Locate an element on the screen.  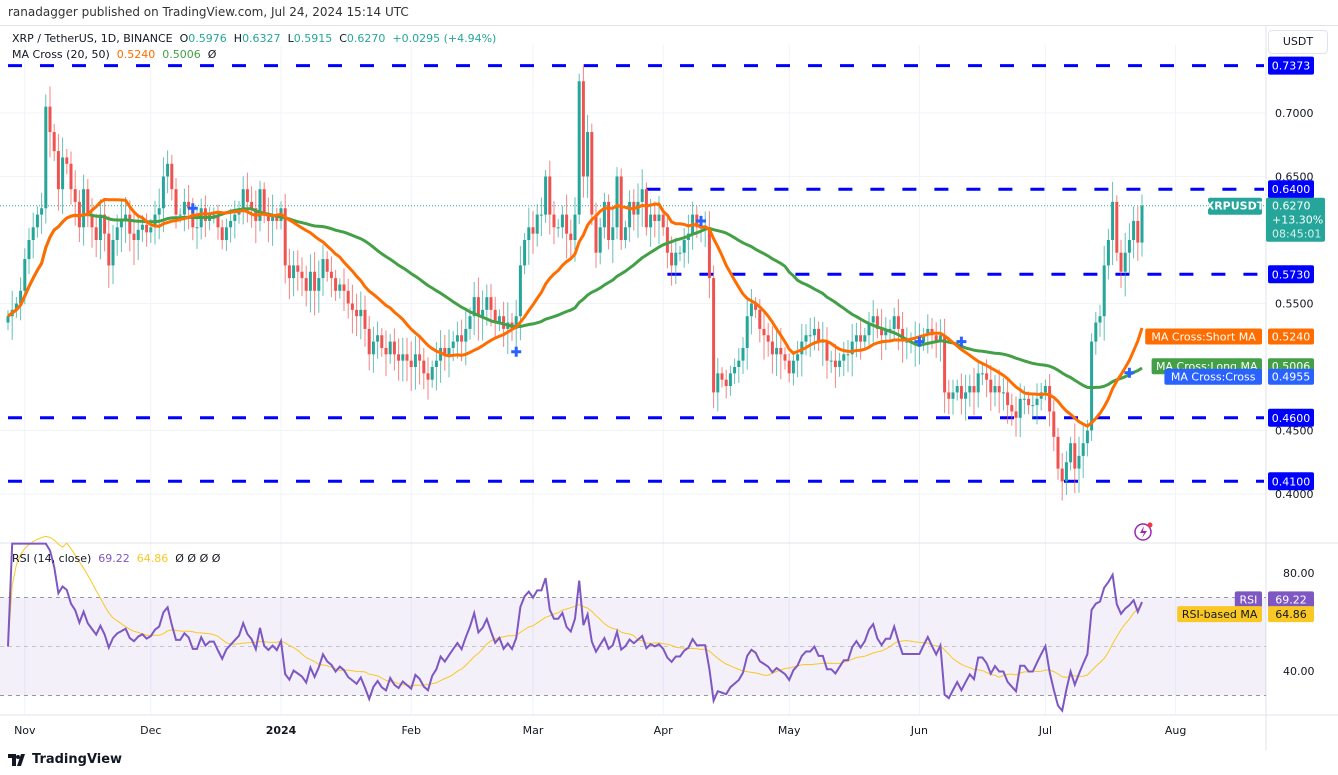
ma-cross-title: MA Cross (20, 50) is located at coordinates (61, 54).